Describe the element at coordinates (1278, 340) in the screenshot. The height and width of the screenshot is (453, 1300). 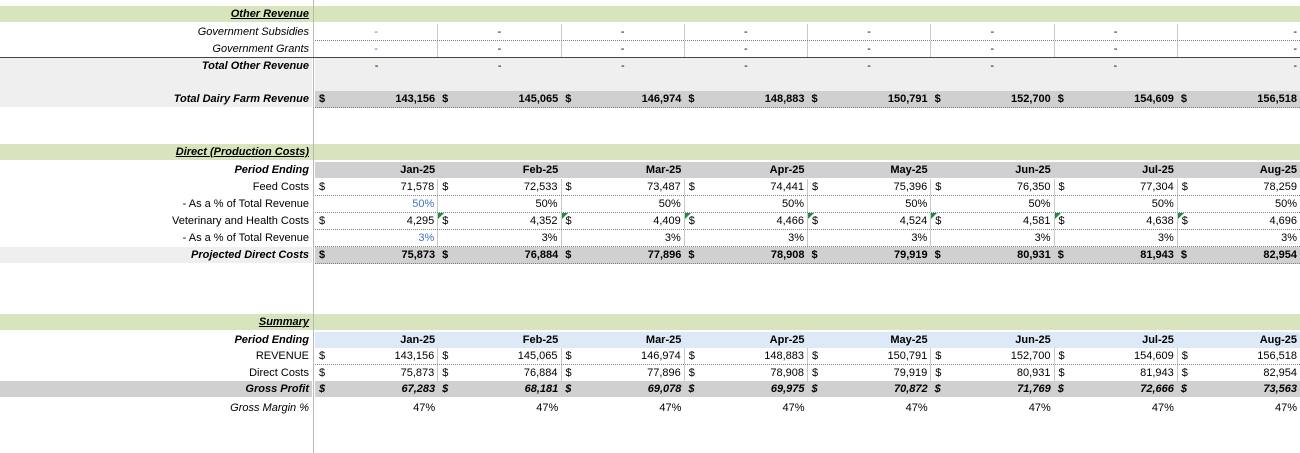
I see `month-header: Aug-25` at that location.